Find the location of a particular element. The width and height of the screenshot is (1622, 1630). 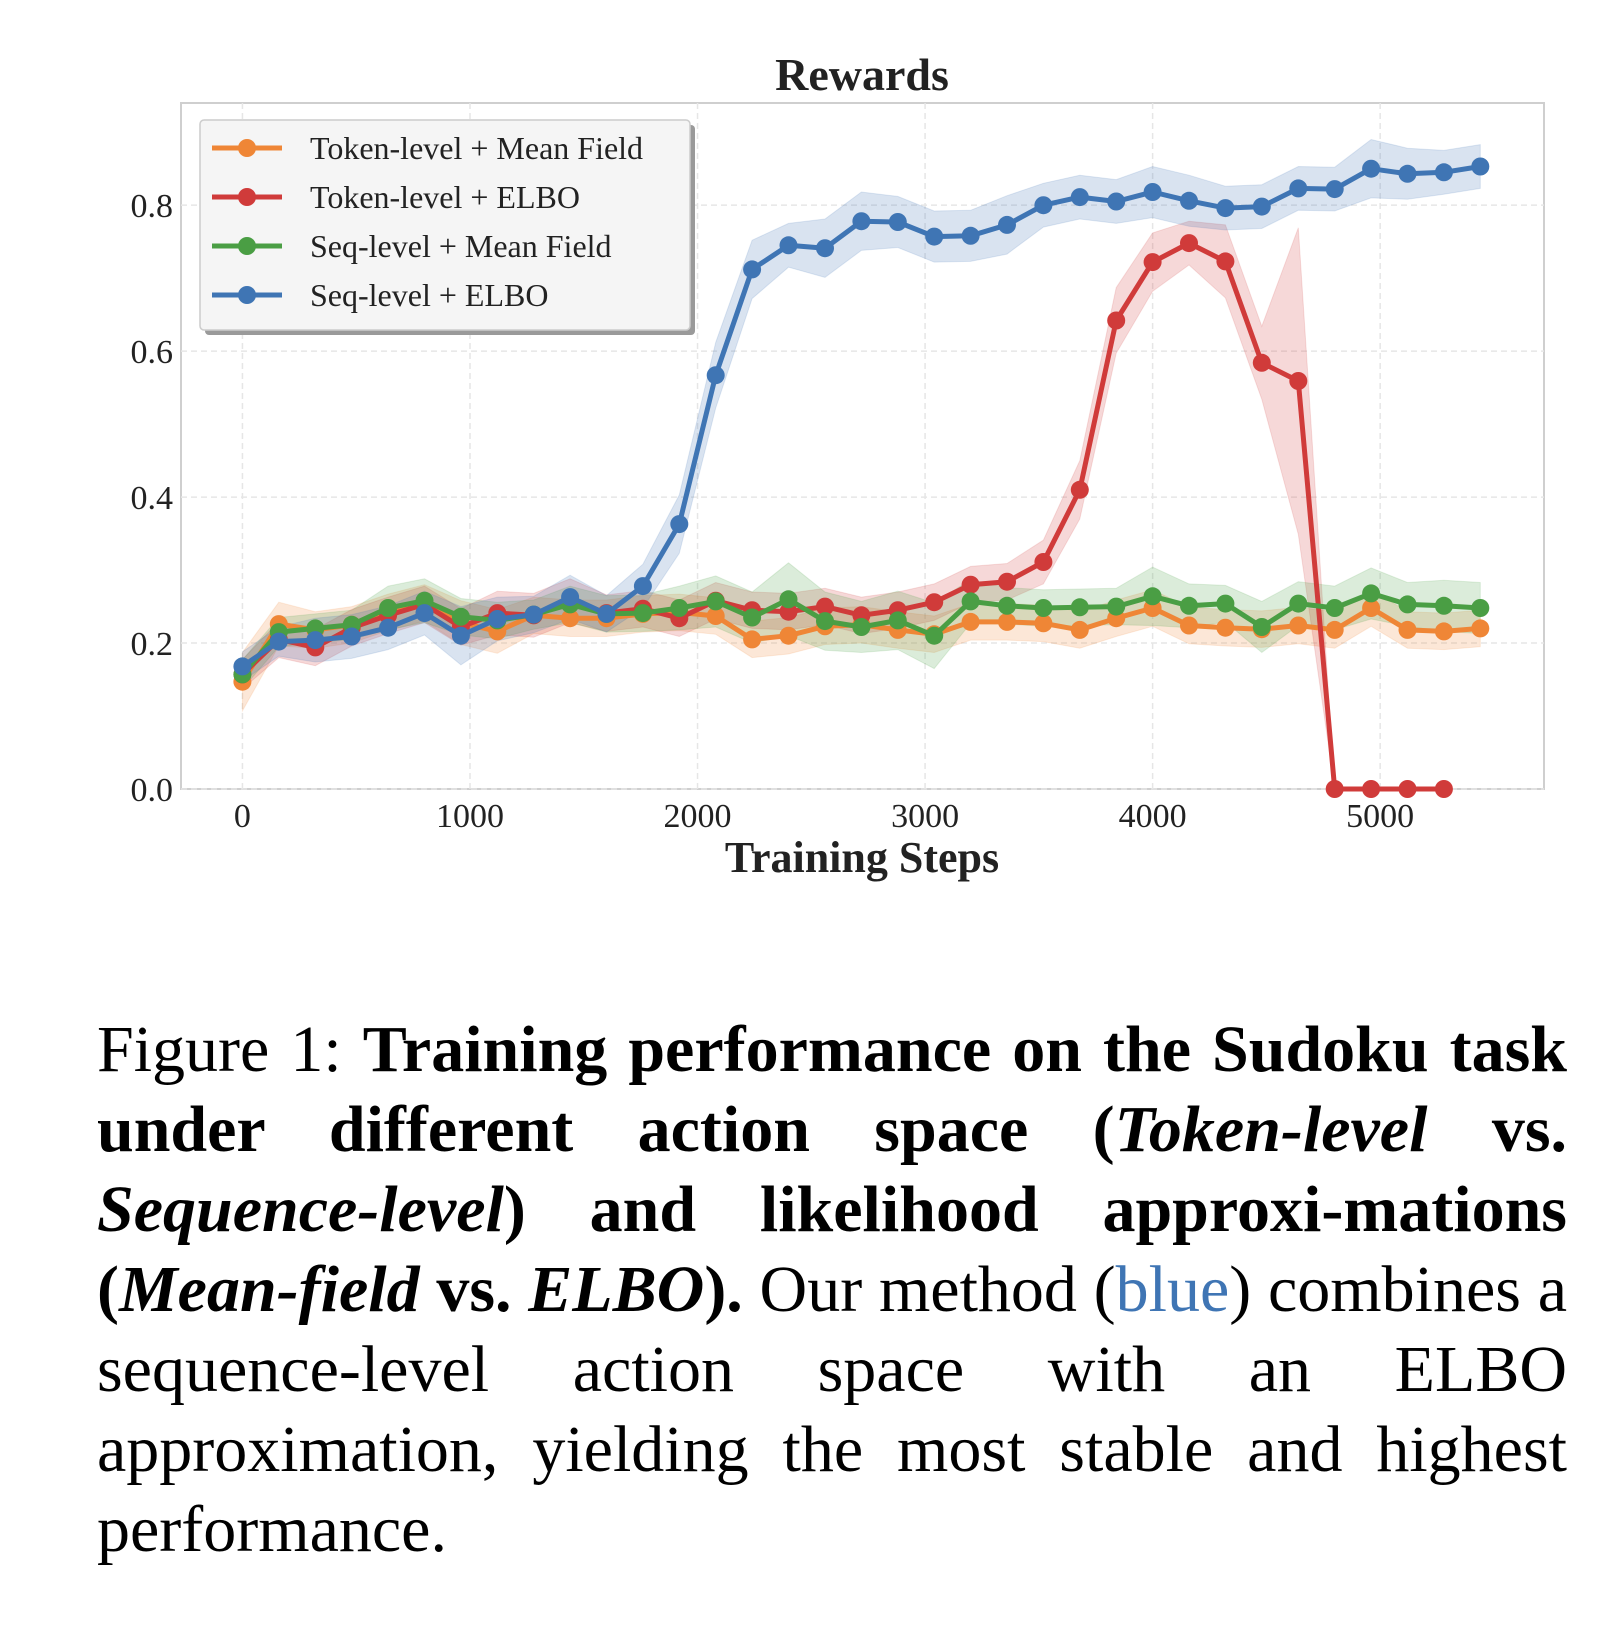

legend-label: Token-level + ELBO is located at coordinates (445, 197).